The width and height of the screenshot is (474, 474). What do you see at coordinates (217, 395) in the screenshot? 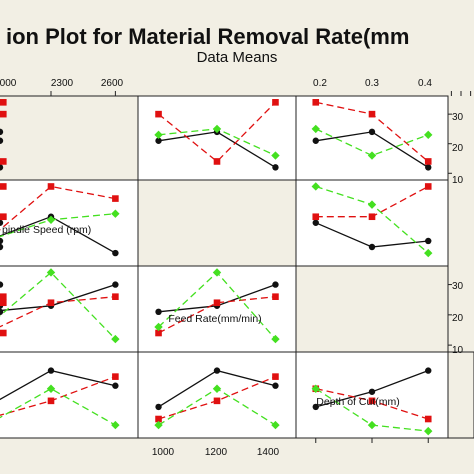
I see `panel-r3-c1` at bounding box center [217, 395].